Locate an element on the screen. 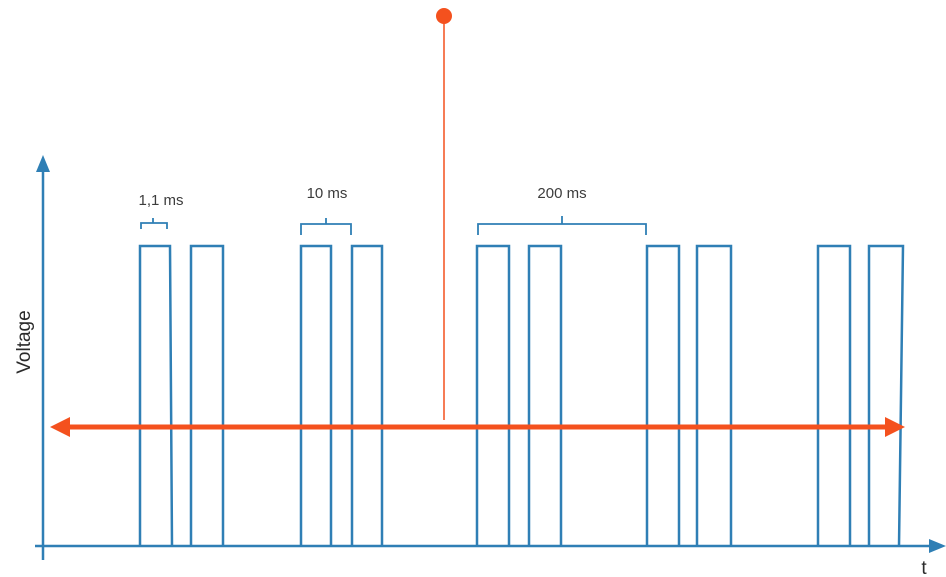  x-axis-label: t is located at coordinates (924, 567).